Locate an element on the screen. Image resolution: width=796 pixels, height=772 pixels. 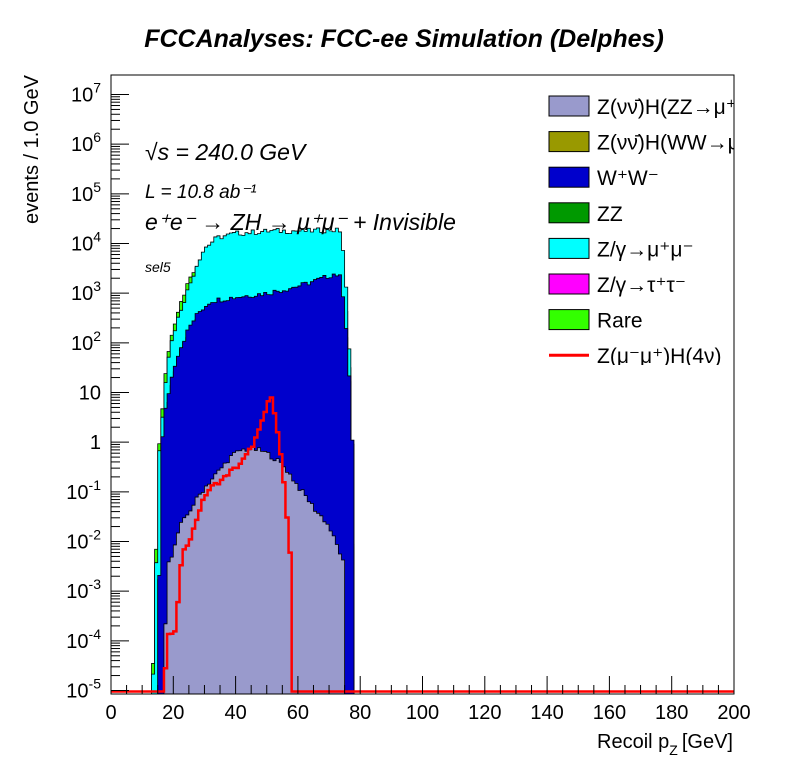
y-tick-label: 10⁻¹ is located at coordinates (83, 490).